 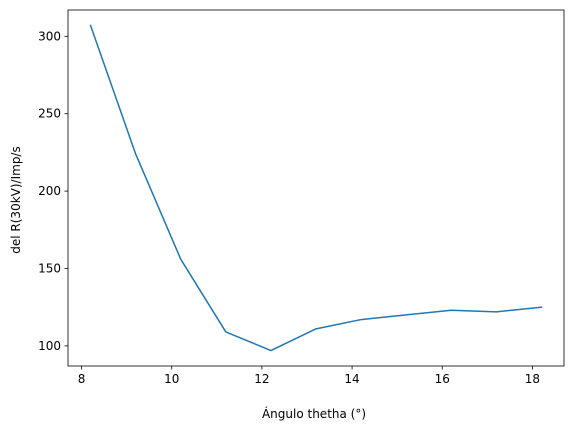 I want to click on y-axis-ticks: 100 150 200 250 300, so click(x=53, y=191).